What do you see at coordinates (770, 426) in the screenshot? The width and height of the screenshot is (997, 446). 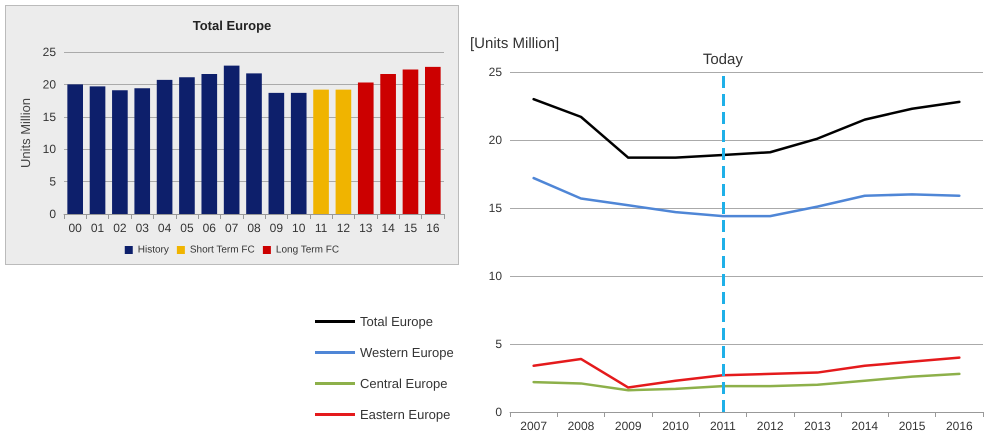 I see `x-tick-label: 2012` at bounding box center [770, 426].